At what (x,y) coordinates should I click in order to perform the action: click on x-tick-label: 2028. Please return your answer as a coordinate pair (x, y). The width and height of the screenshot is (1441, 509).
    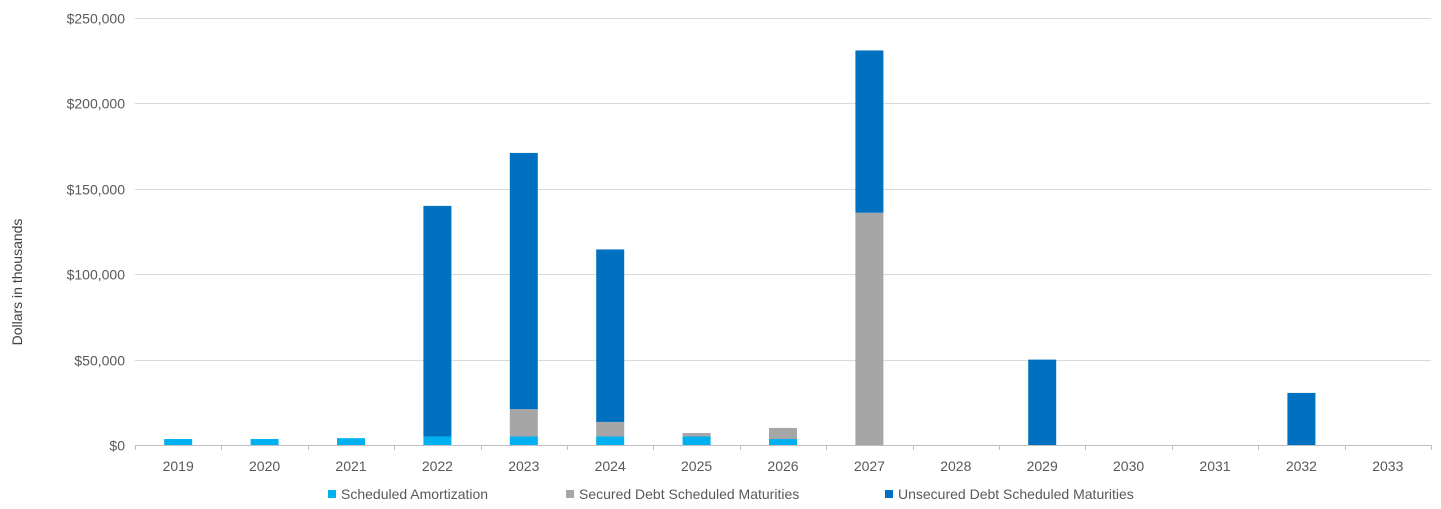
    Looking at the image, I should click on (955, 466).